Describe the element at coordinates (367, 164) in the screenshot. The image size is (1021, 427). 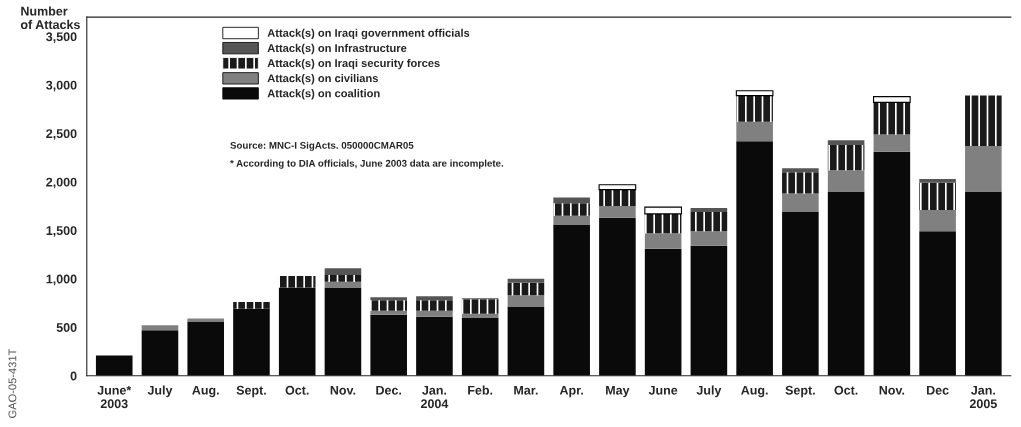
I see `annotation: * According to DIA officials, June 2003 data are incomplete.` at that location.